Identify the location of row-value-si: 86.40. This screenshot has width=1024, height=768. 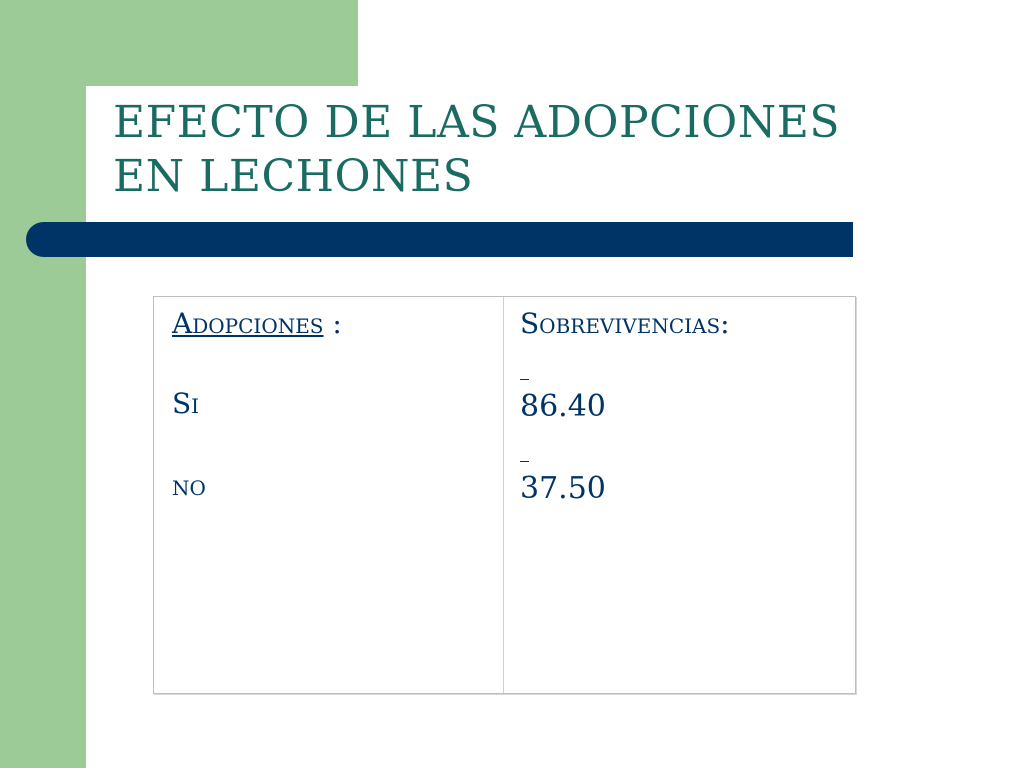
(563, 406).